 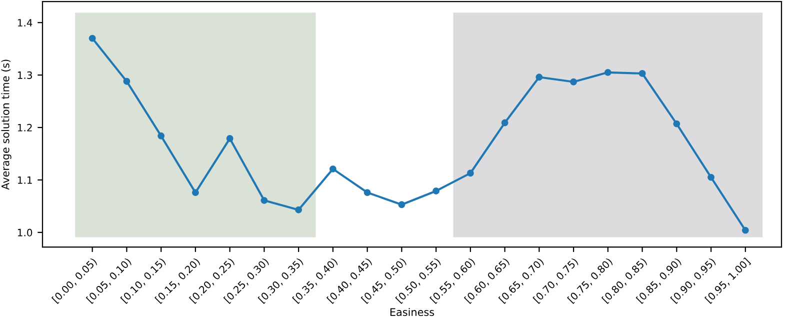 I want to click on y-tick-label: 1.1, so click(x=25, y=180).